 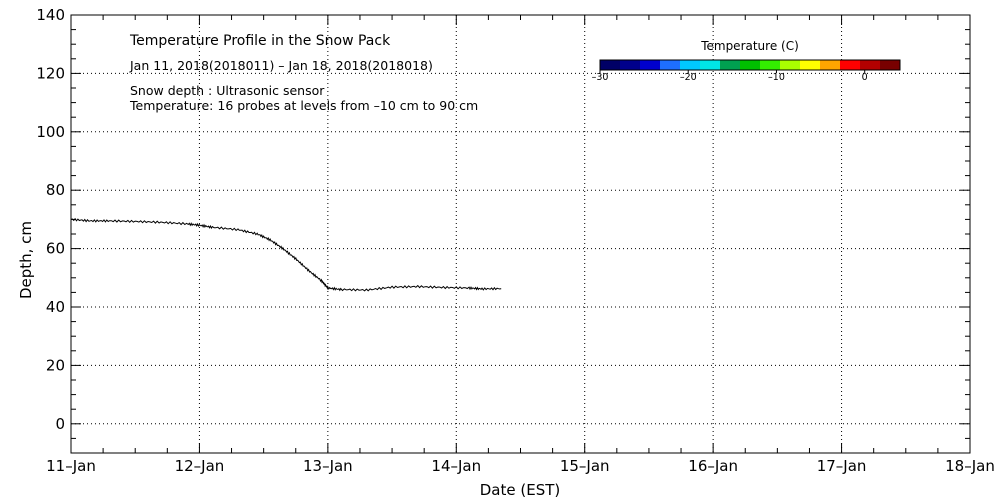 What do you see at coordinates (50, 132) in the screenshot?
I see `y-tick-label: 100` at bounding box center [50, 132].